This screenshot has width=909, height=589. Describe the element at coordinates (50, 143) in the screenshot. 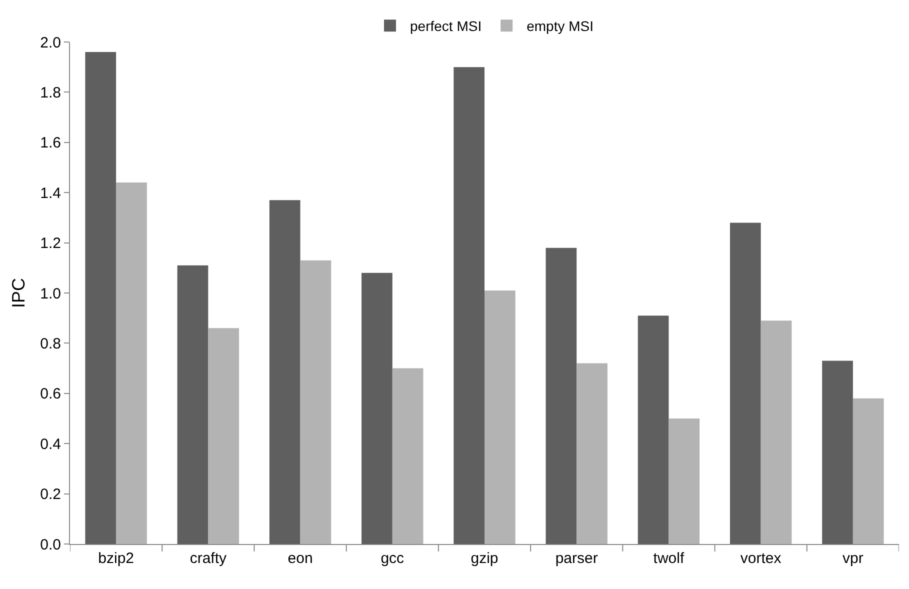

I see `y-tick-label: 1.6` at that location.